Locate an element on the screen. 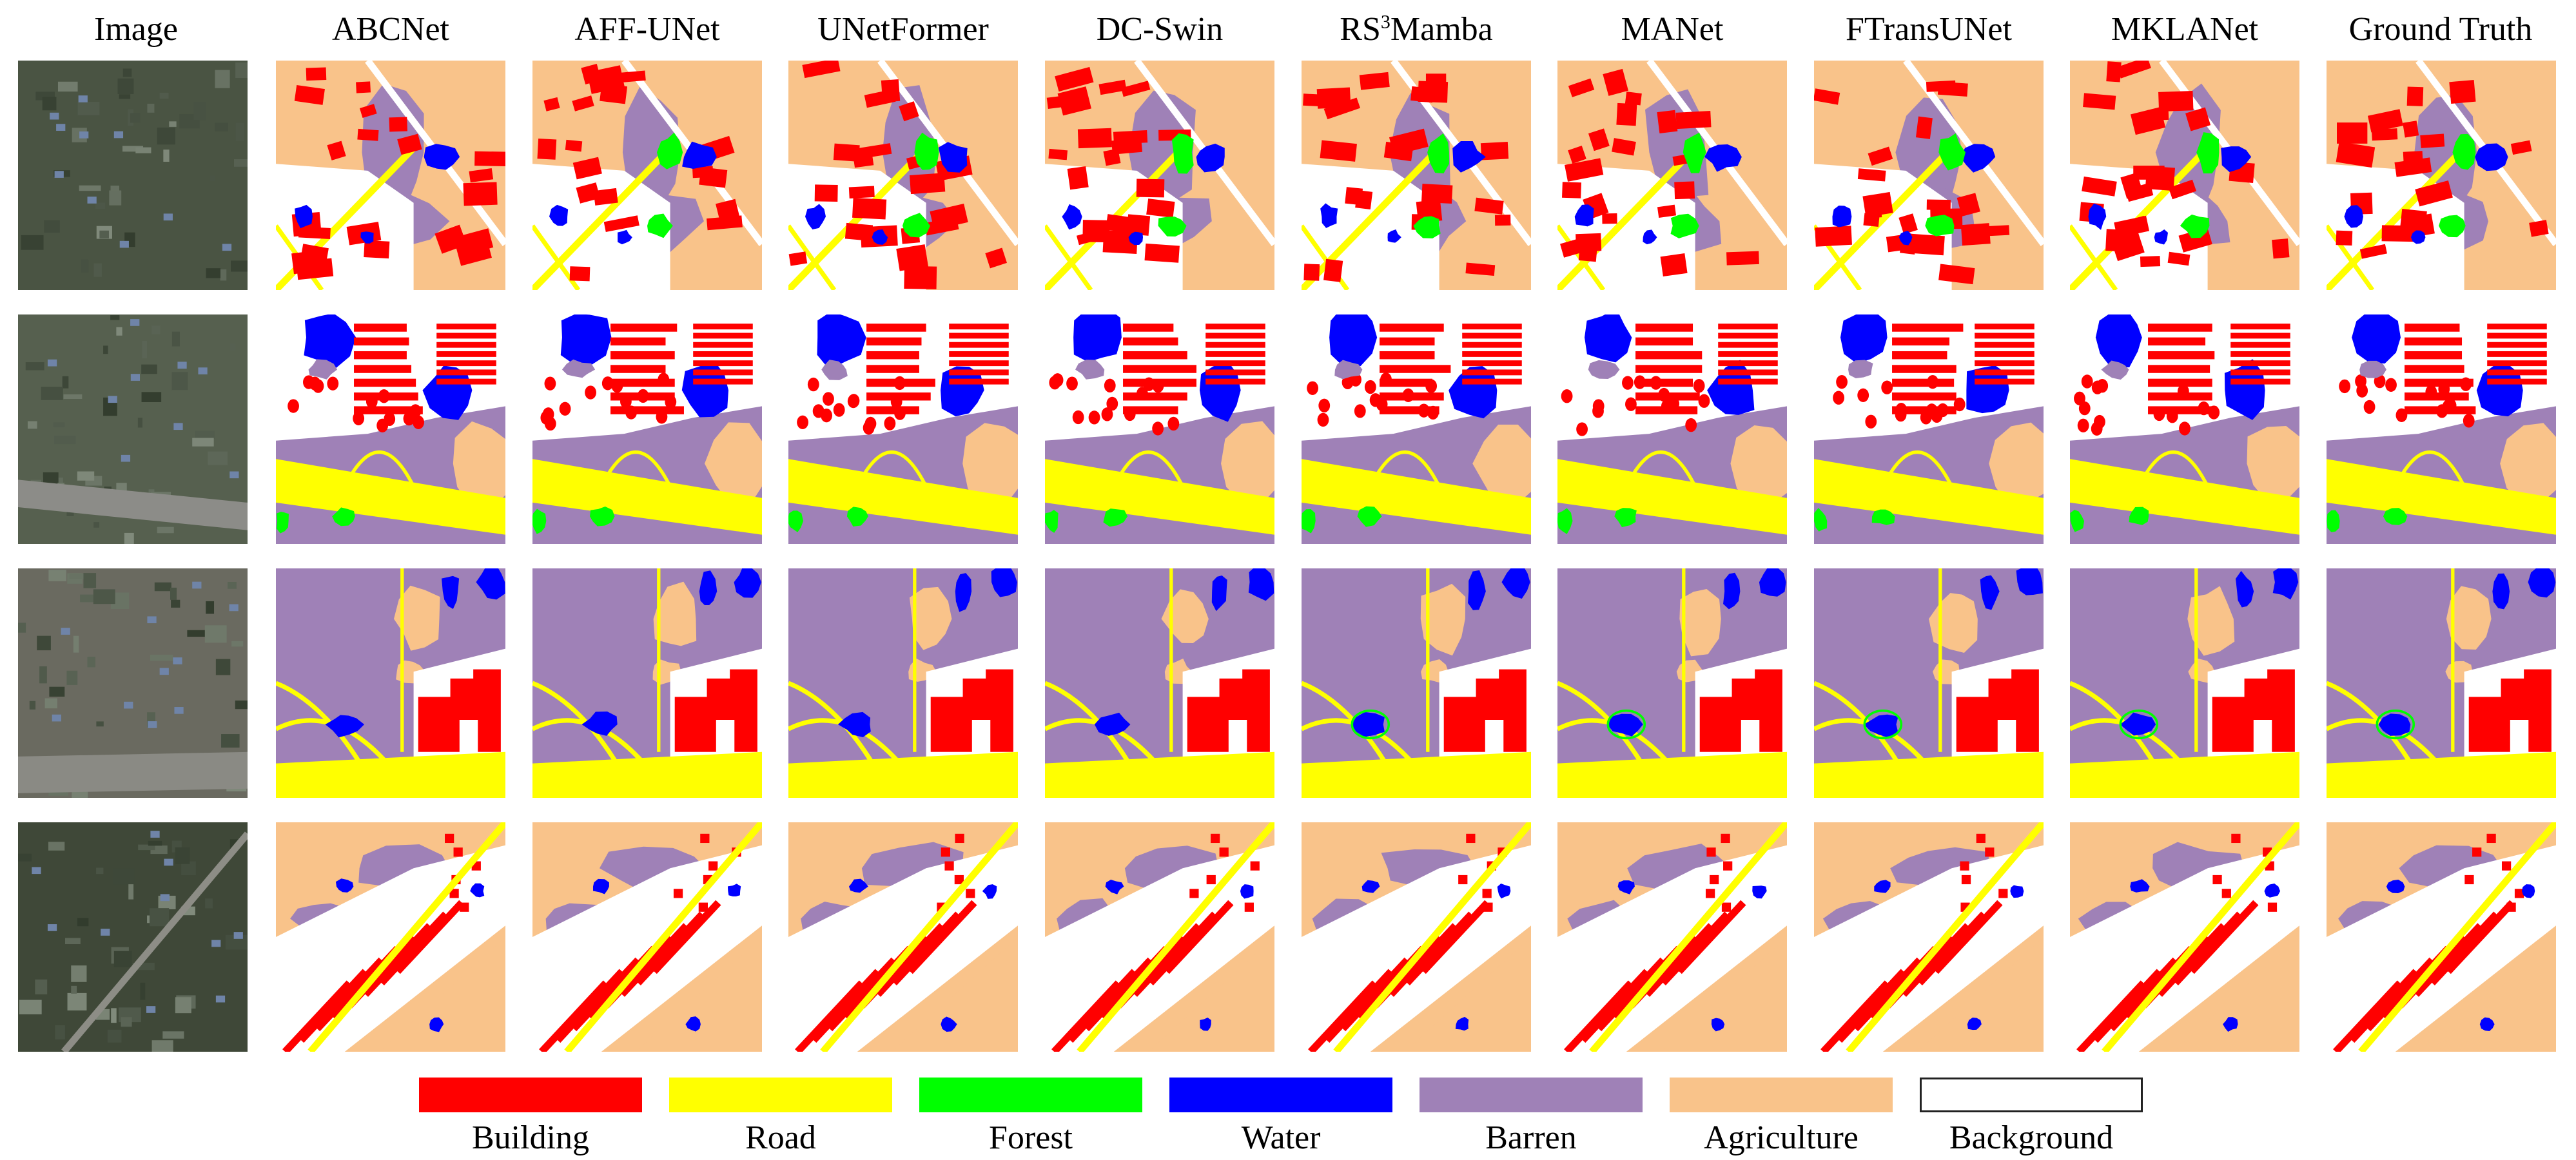 This screenshot has width=2576, height=1160. column-header-dc-swin: DC-Swin is located at coordinates (1160, 29).